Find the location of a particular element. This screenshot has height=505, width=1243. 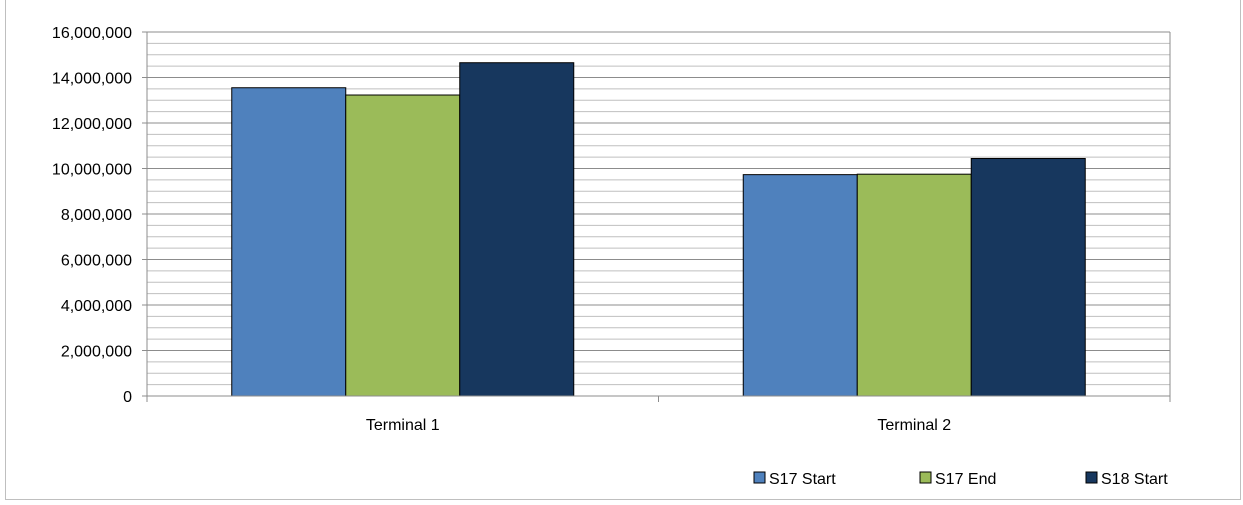

y-tick-label: 12,000,000 is located at coordinates (92, 124).